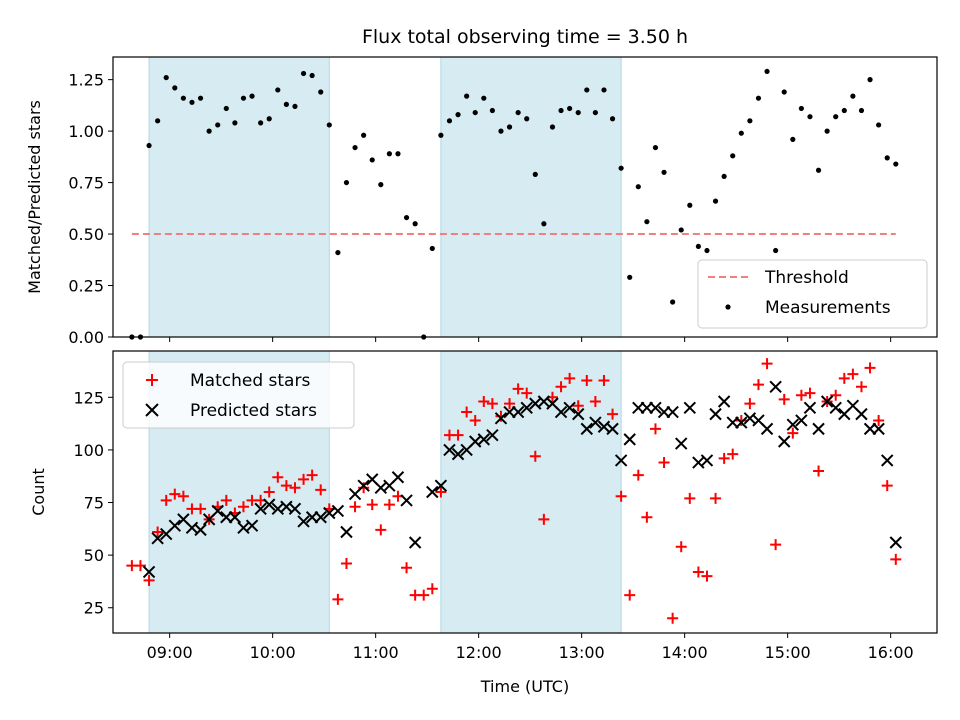 This screenshot has height=720, width=960. I want to click on chart-title: Flux total observing time = 3.50 h, so click(525, 37).